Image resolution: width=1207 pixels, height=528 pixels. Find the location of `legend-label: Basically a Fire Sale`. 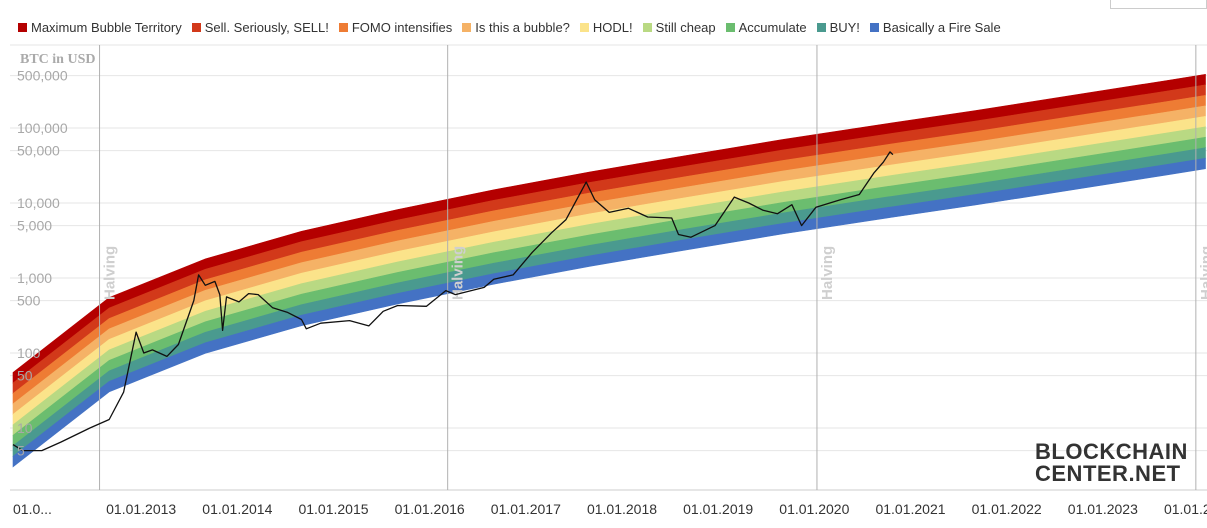

legend-label: Basically a Fire Sale is located at coordinates (941, 27).